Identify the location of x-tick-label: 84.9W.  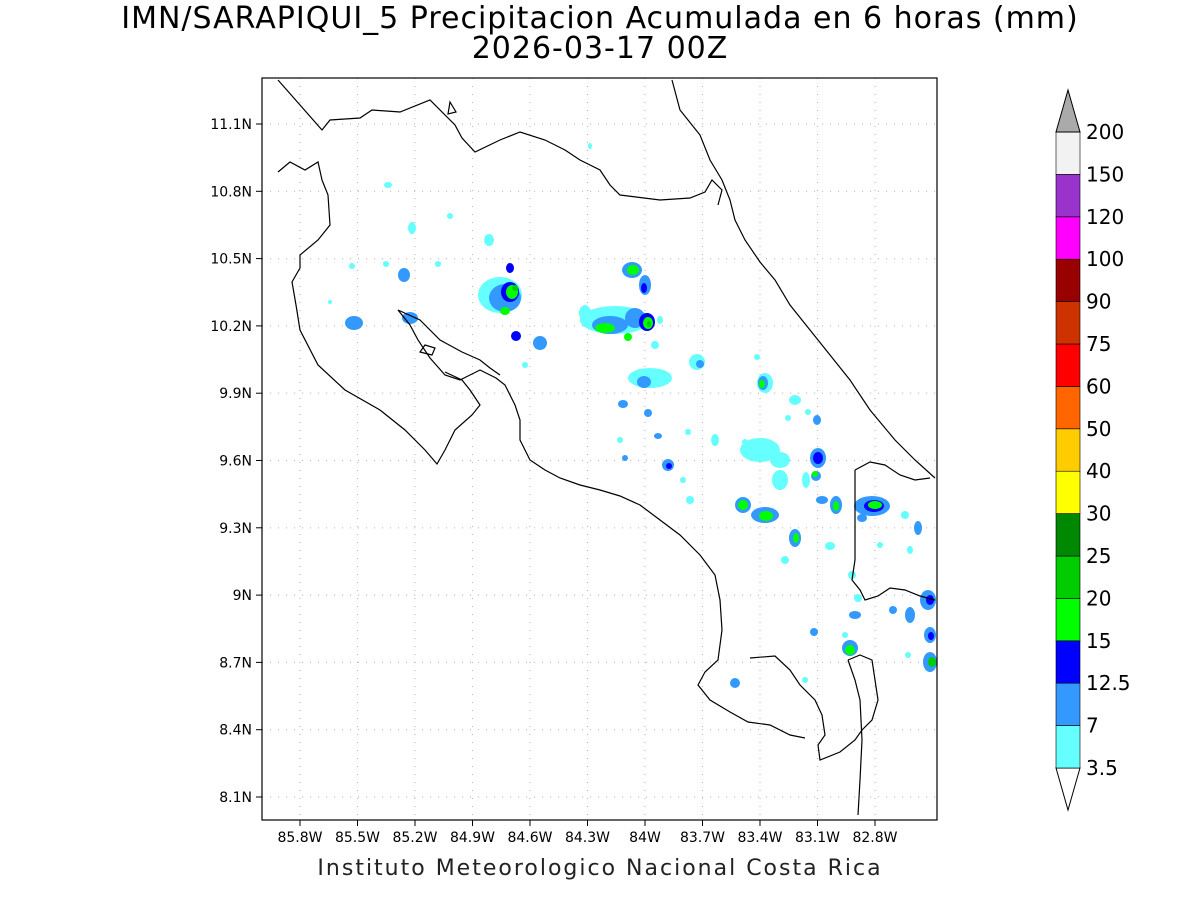
(472, 838).